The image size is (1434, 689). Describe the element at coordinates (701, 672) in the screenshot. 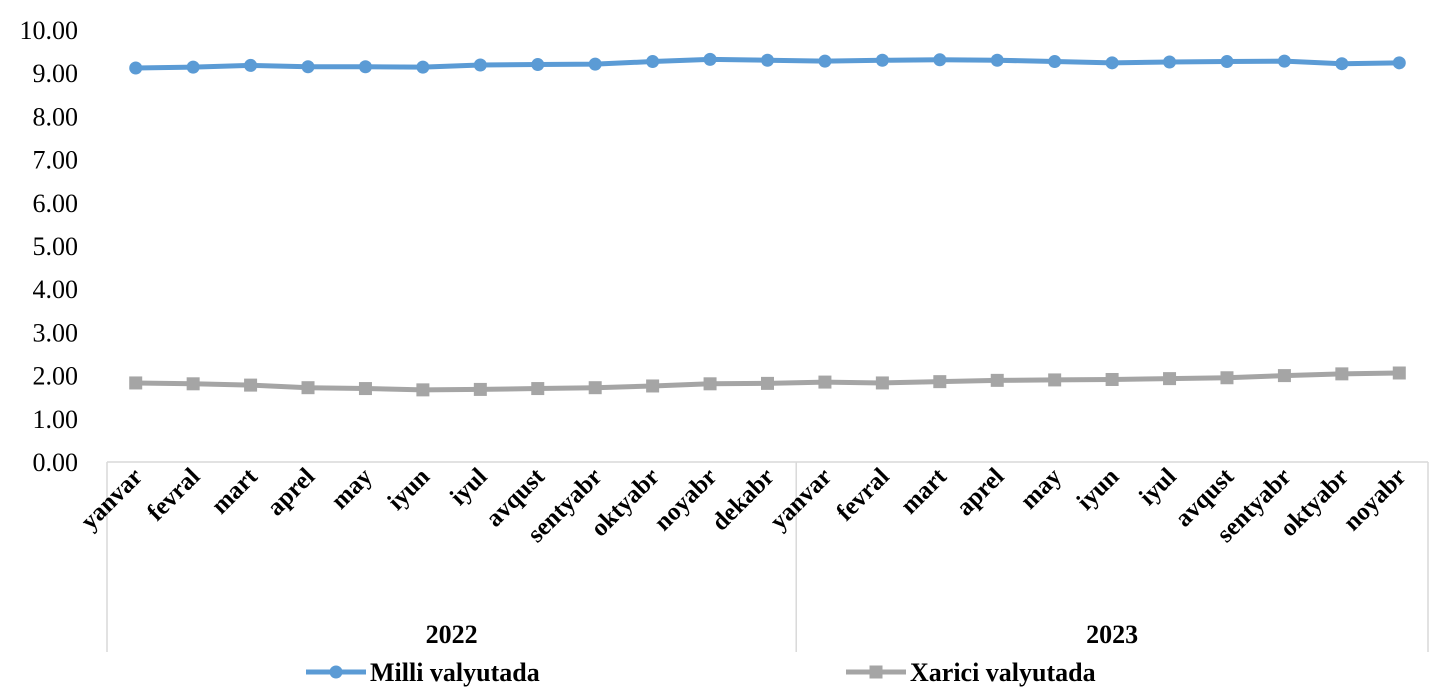

I see `legend: Milli valyutada Xarici valyutada` at that location.